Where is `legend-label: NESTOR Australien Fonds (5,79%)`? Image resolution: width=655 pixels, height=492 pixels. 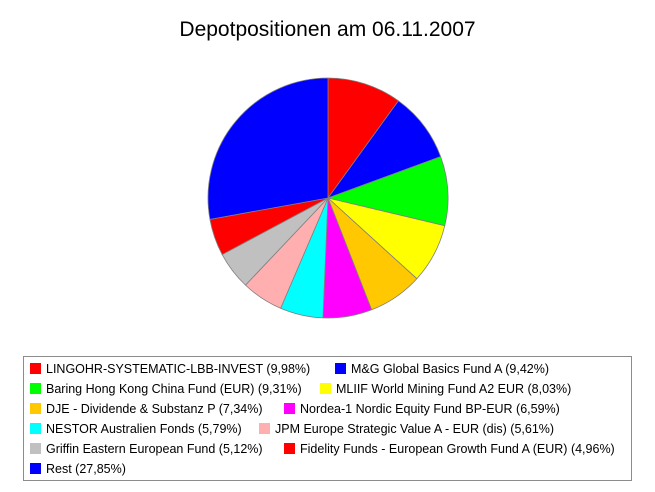
legend-label: NESTOR Australien Fonds (5,79%) is located at coordinates (144, 429).